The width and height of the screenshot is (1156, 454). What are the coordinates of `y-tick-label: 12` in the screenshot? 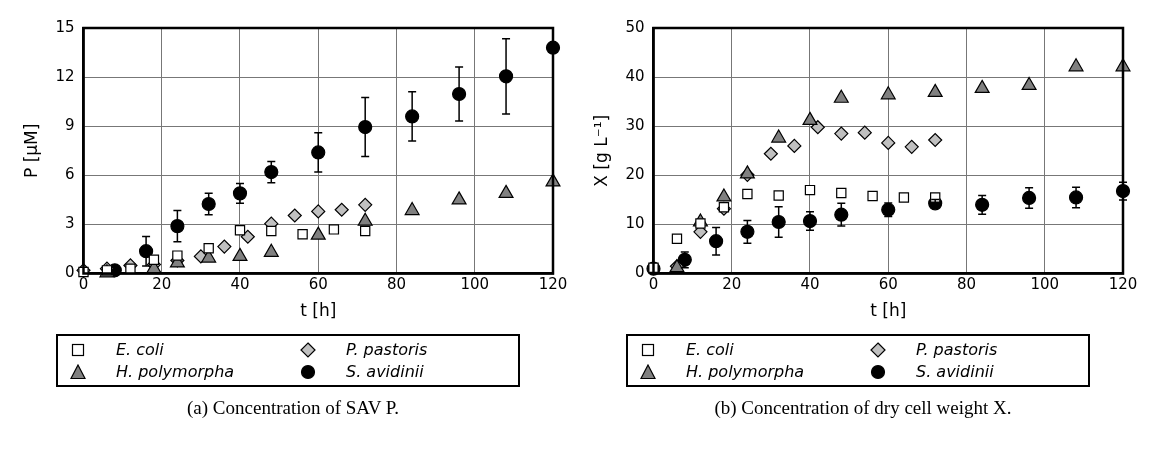 It's located at (65, 76).